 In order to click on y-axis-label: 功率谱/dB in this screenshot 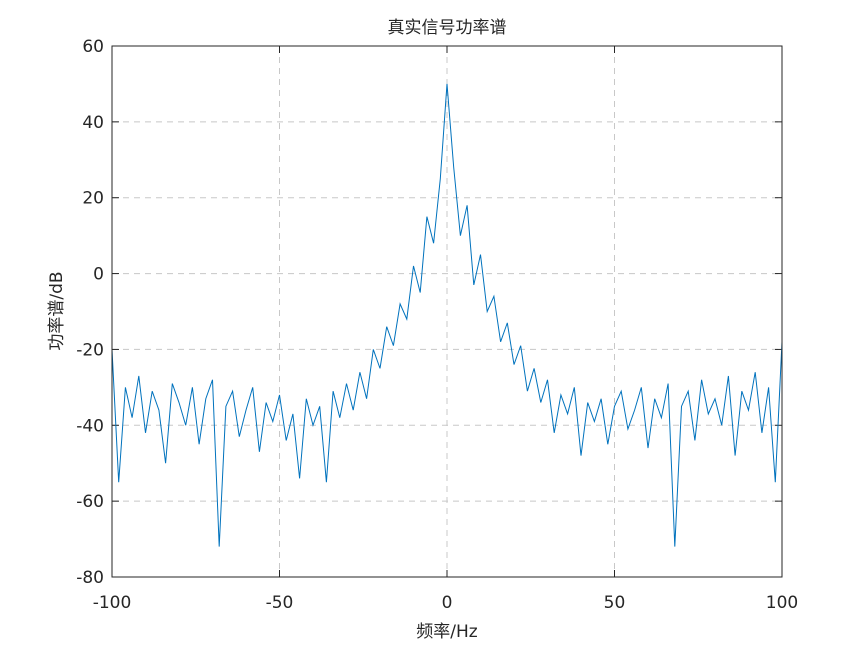, I will do `click(57, 310)`.